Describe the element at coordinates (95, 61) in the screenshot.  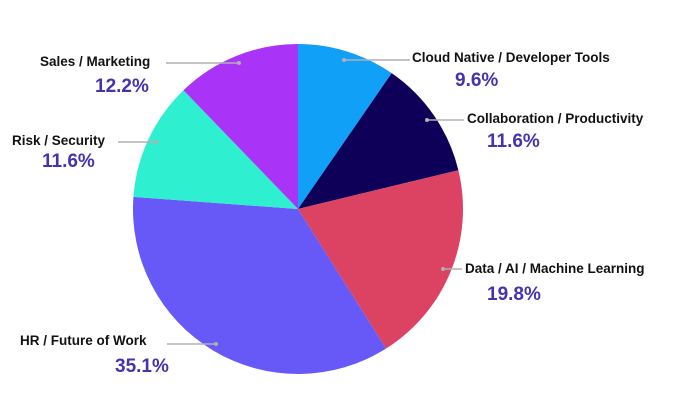
I see `slice-label-sales-marketing: Sales / Marketing` at that location.